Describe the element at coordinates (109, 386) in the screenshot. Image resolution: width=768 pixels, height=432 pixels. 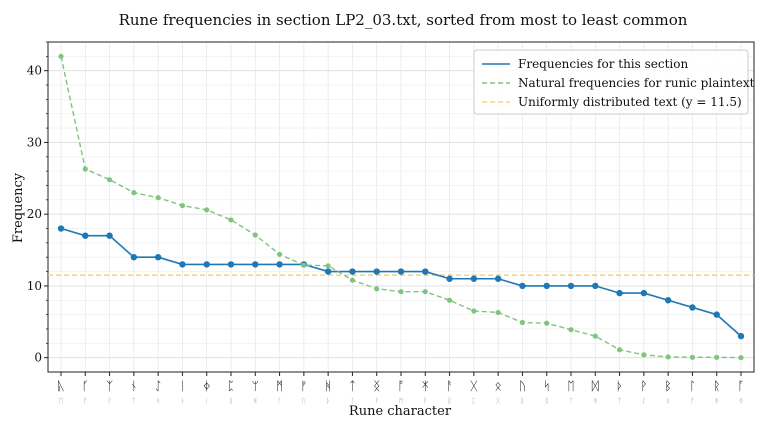
I see `x-tick-label: ᛉ` at that location.